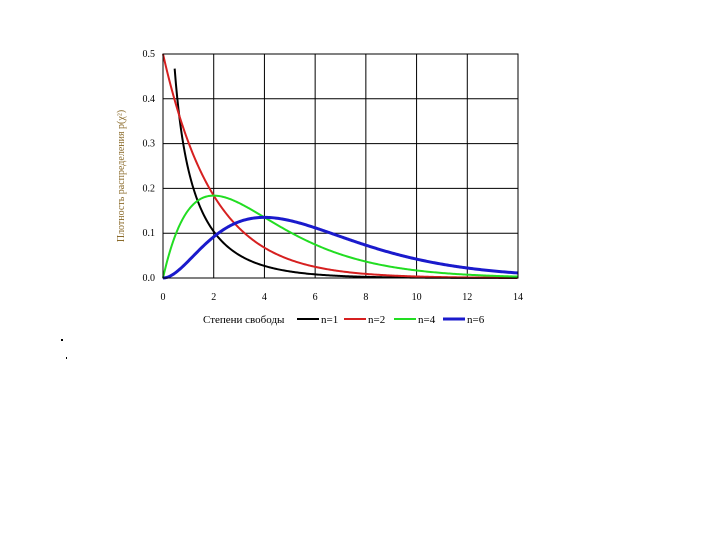 Image resolution: width=720 pixels, height=540 pixels. Describe the element at coordinates (467, 297) in the screenshot. I see `x-tick-label: 12` at that location.